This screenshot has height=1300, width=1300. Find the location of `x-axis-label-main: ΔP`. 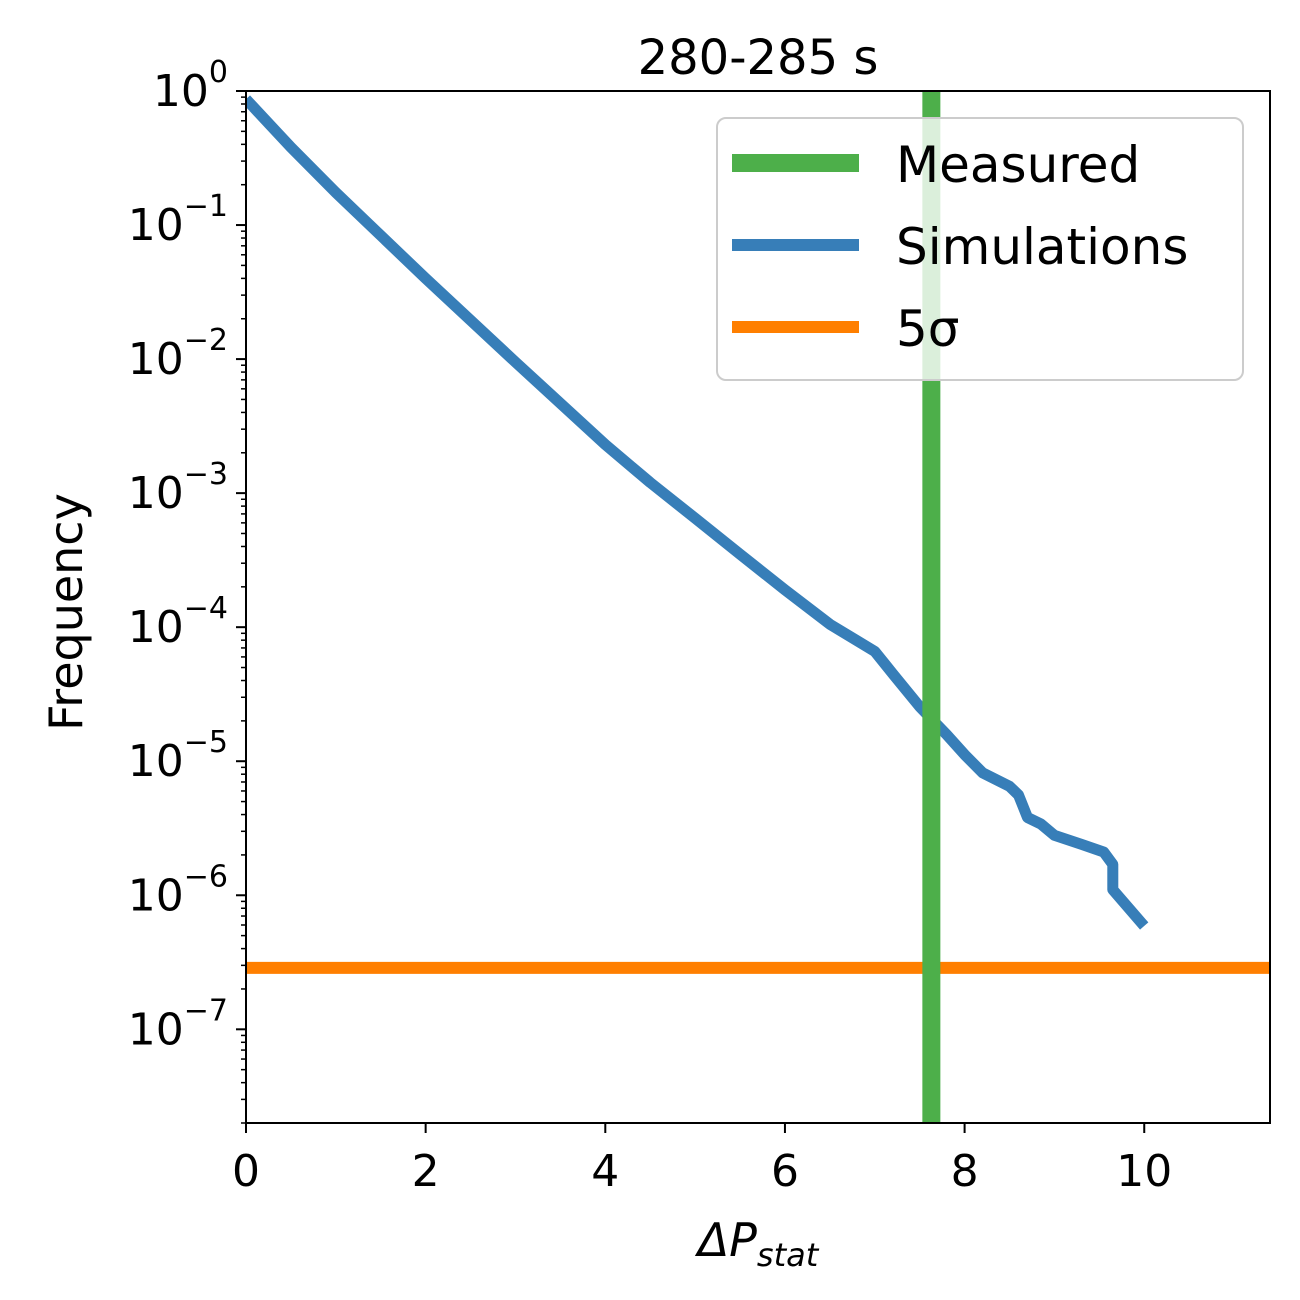

x-axis-label-main: ΔP is located at coordinates (726, 1240).